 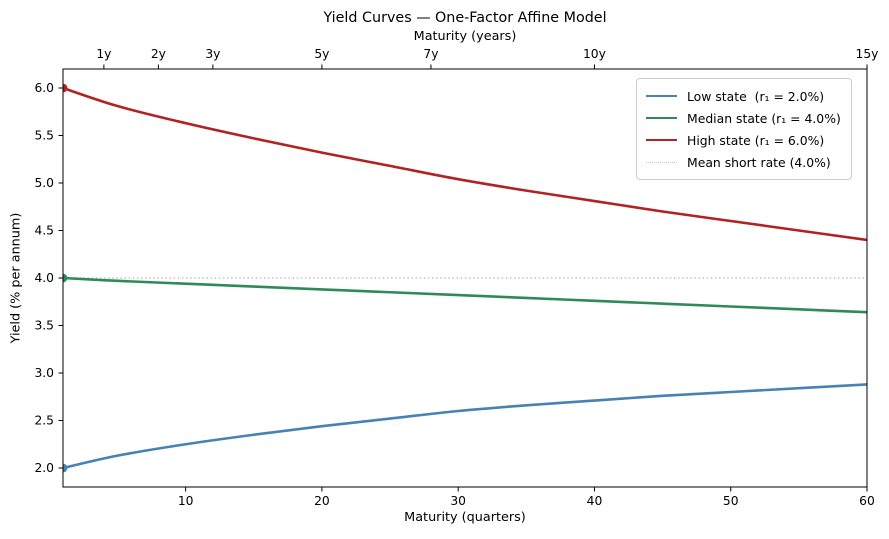 I want to click on legend-dotted-line-sample, so click(x=661, y=162).